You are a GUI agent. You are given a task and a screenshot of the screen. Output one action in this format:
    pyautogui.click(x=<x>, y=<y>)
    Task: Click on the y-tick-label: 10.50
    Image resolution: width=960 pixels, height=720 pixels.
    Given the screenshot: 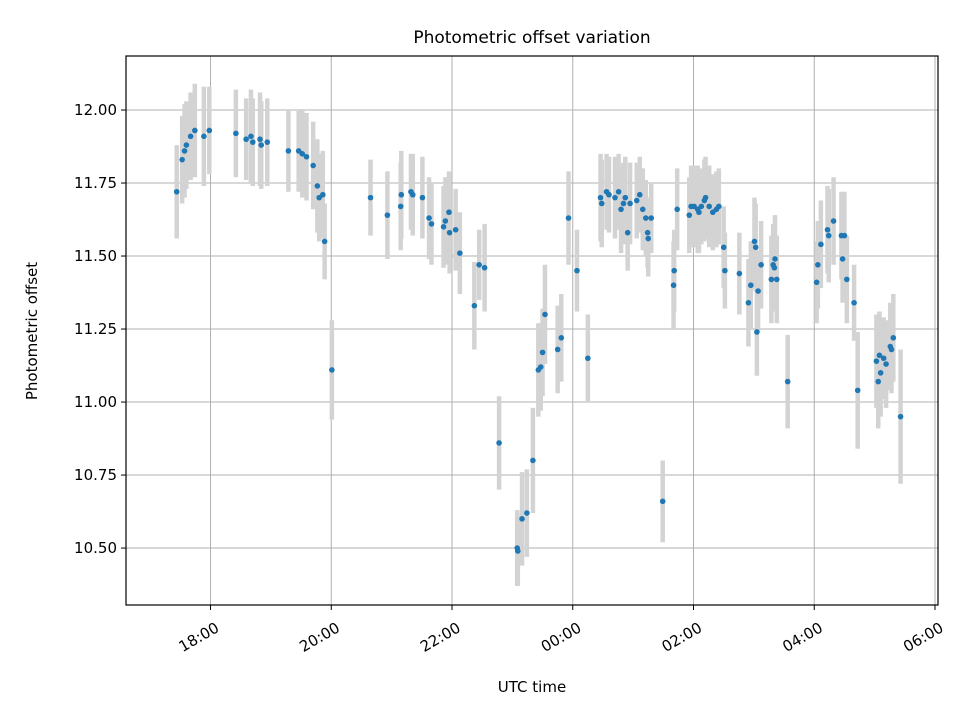 What is the action you would take?
    pyautogui.click(x=95, y=548)
    